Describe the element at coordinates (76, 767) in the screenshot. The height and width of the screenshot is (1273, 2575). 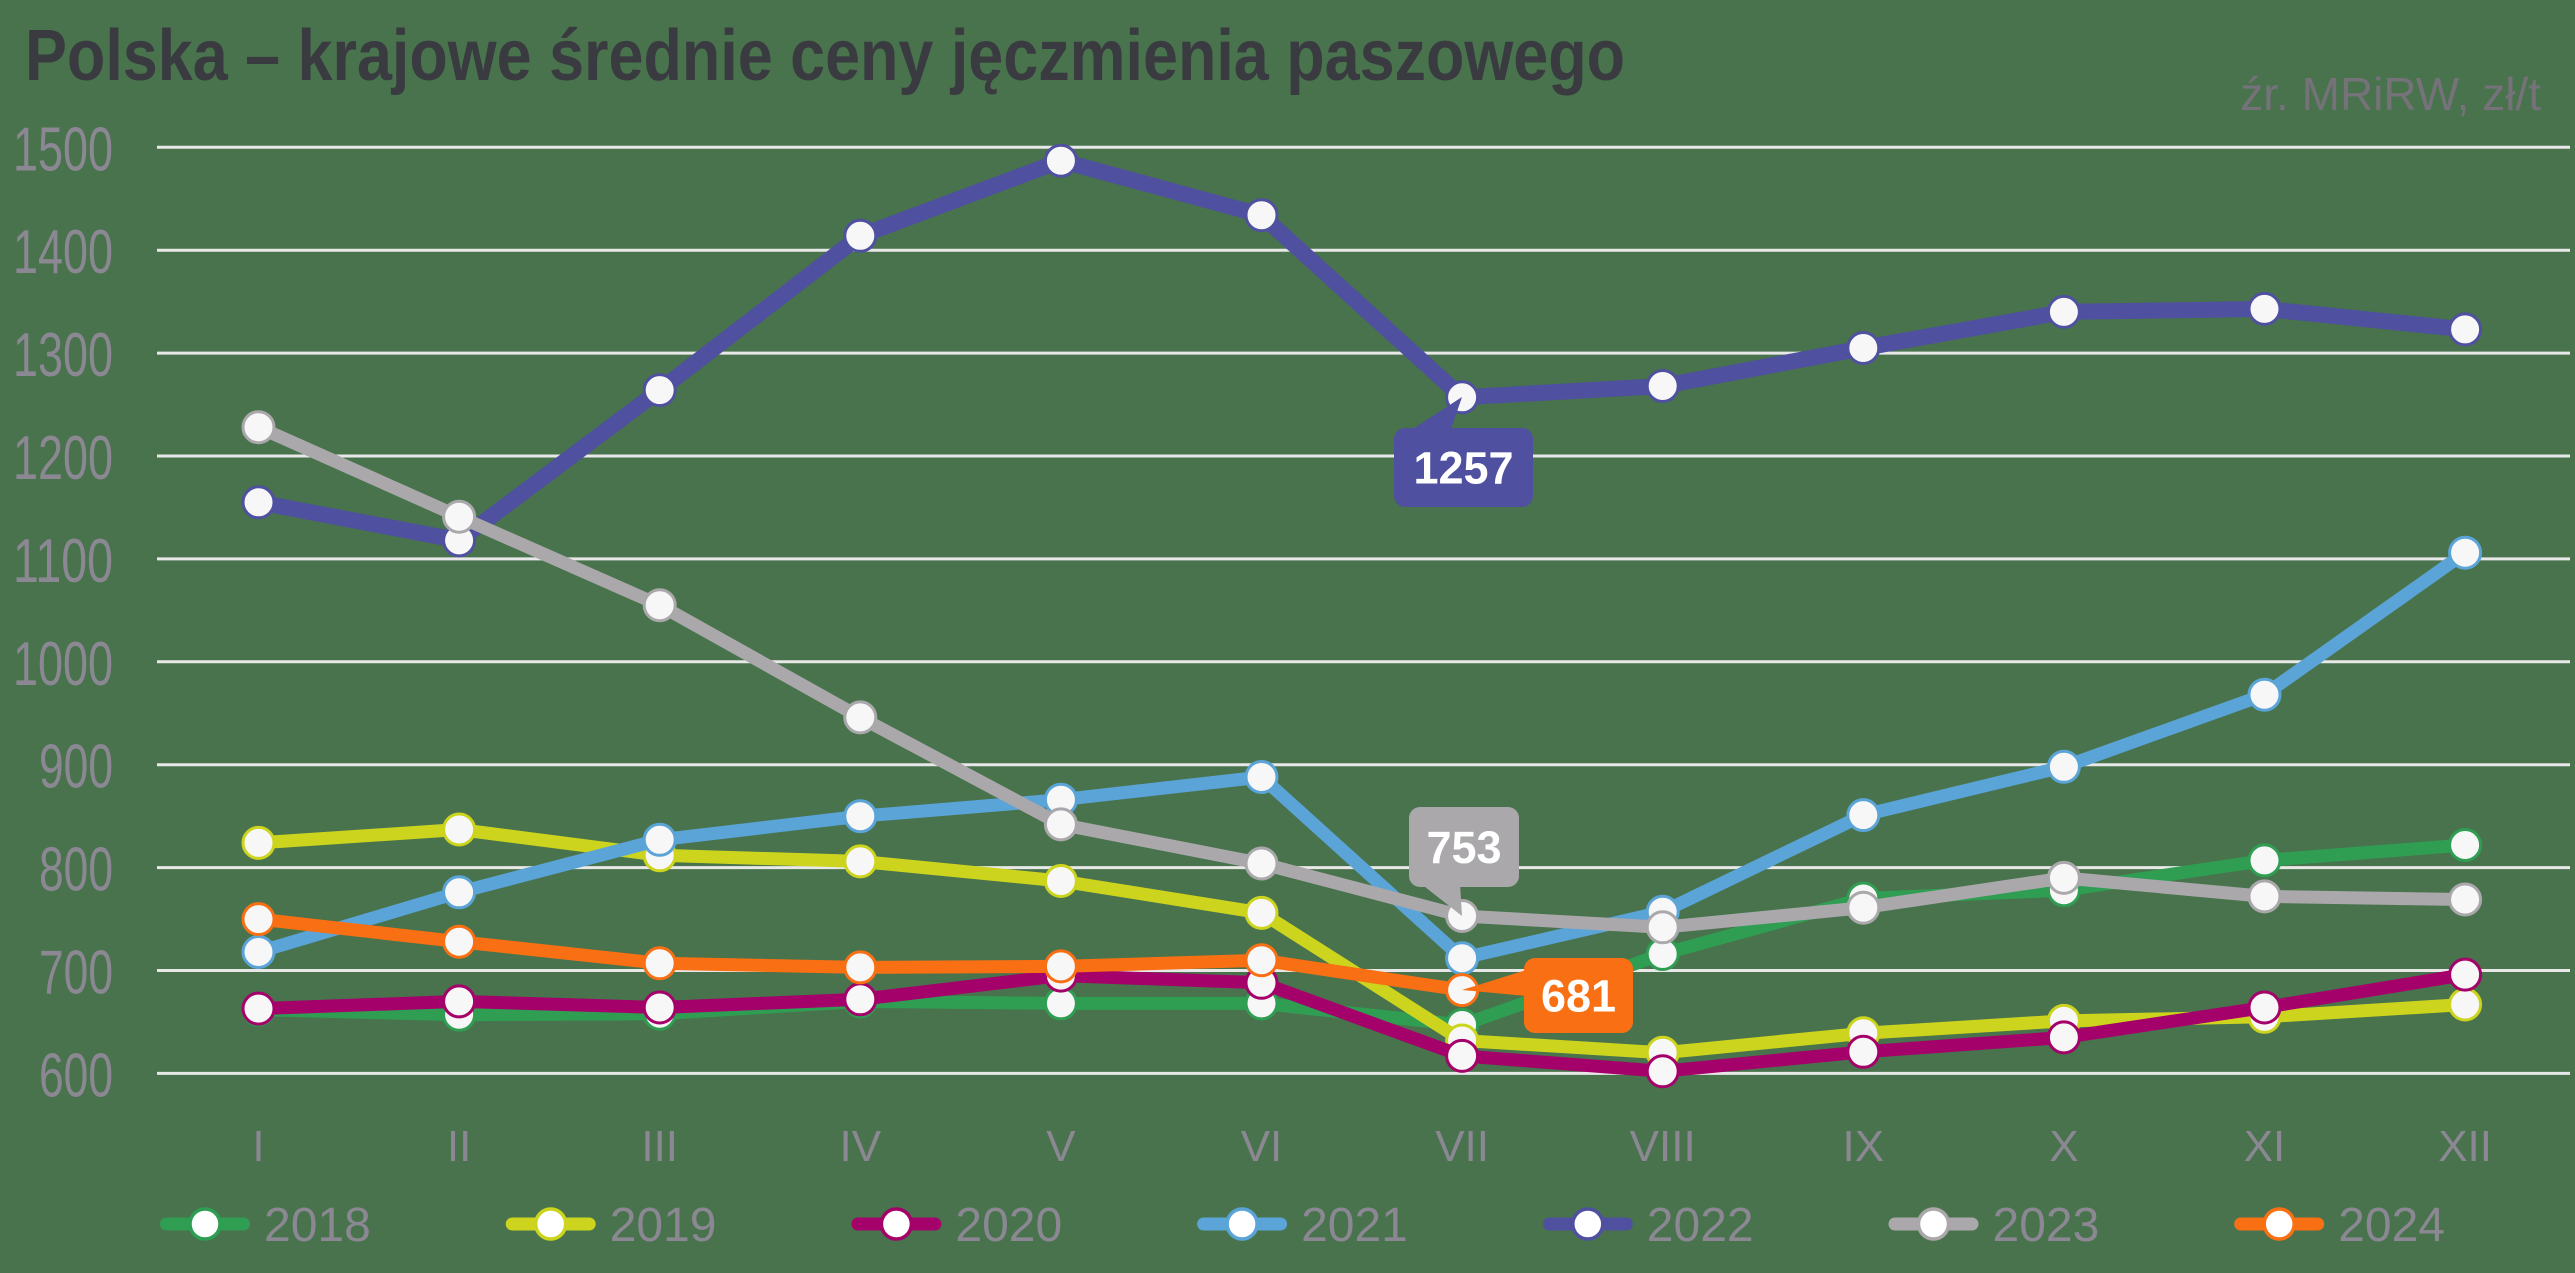
I see `svg-text: 900` at that location.